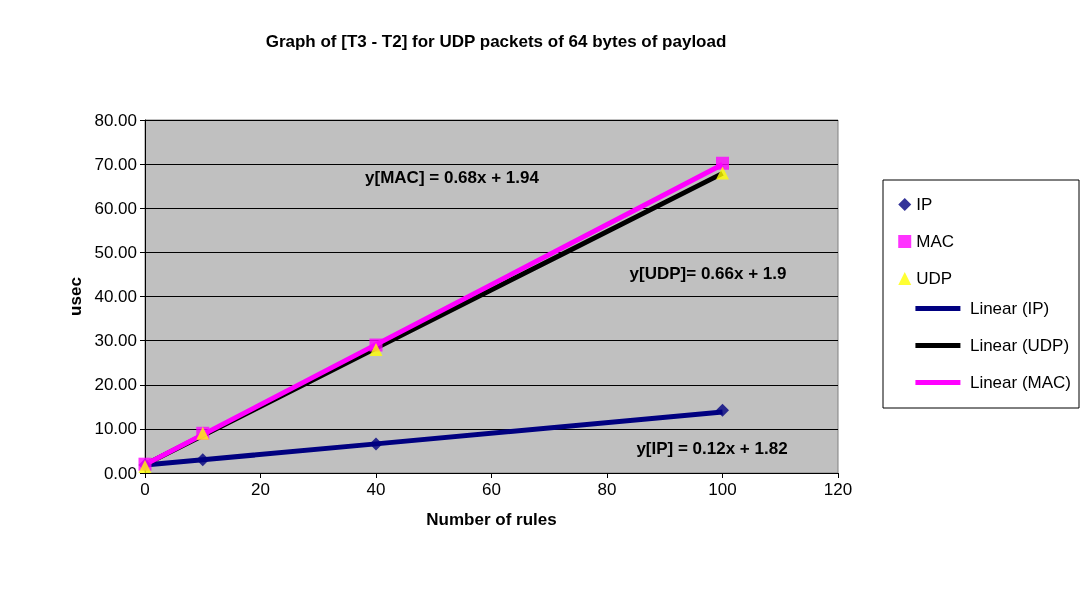 This screenshot has width=1083, height=589. What do you see at coordinates (1009, 308) in the screenshot?
I see `legend-label: Linear (IP)` at bounding box center [1009, 308].